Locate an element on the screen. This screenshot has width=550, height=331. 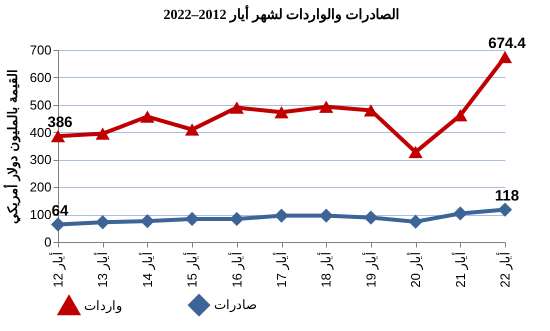
y-tick-label: 200 is located at coordinates (41, 187).